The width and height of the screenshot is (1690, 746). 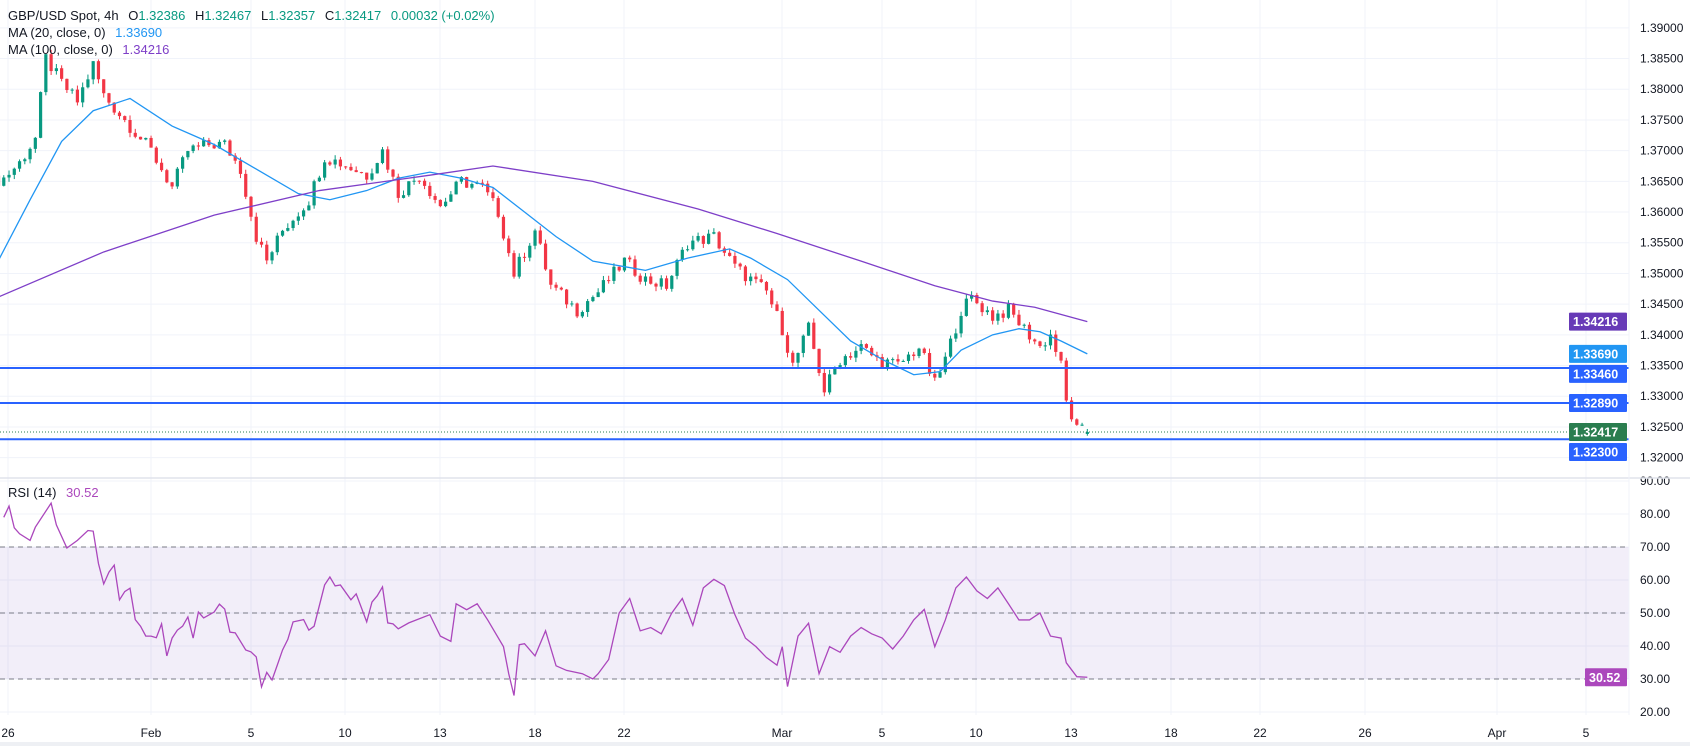 I want to click on rsi-legend: RSI (14) 30.52, so click(x=56, y=493).